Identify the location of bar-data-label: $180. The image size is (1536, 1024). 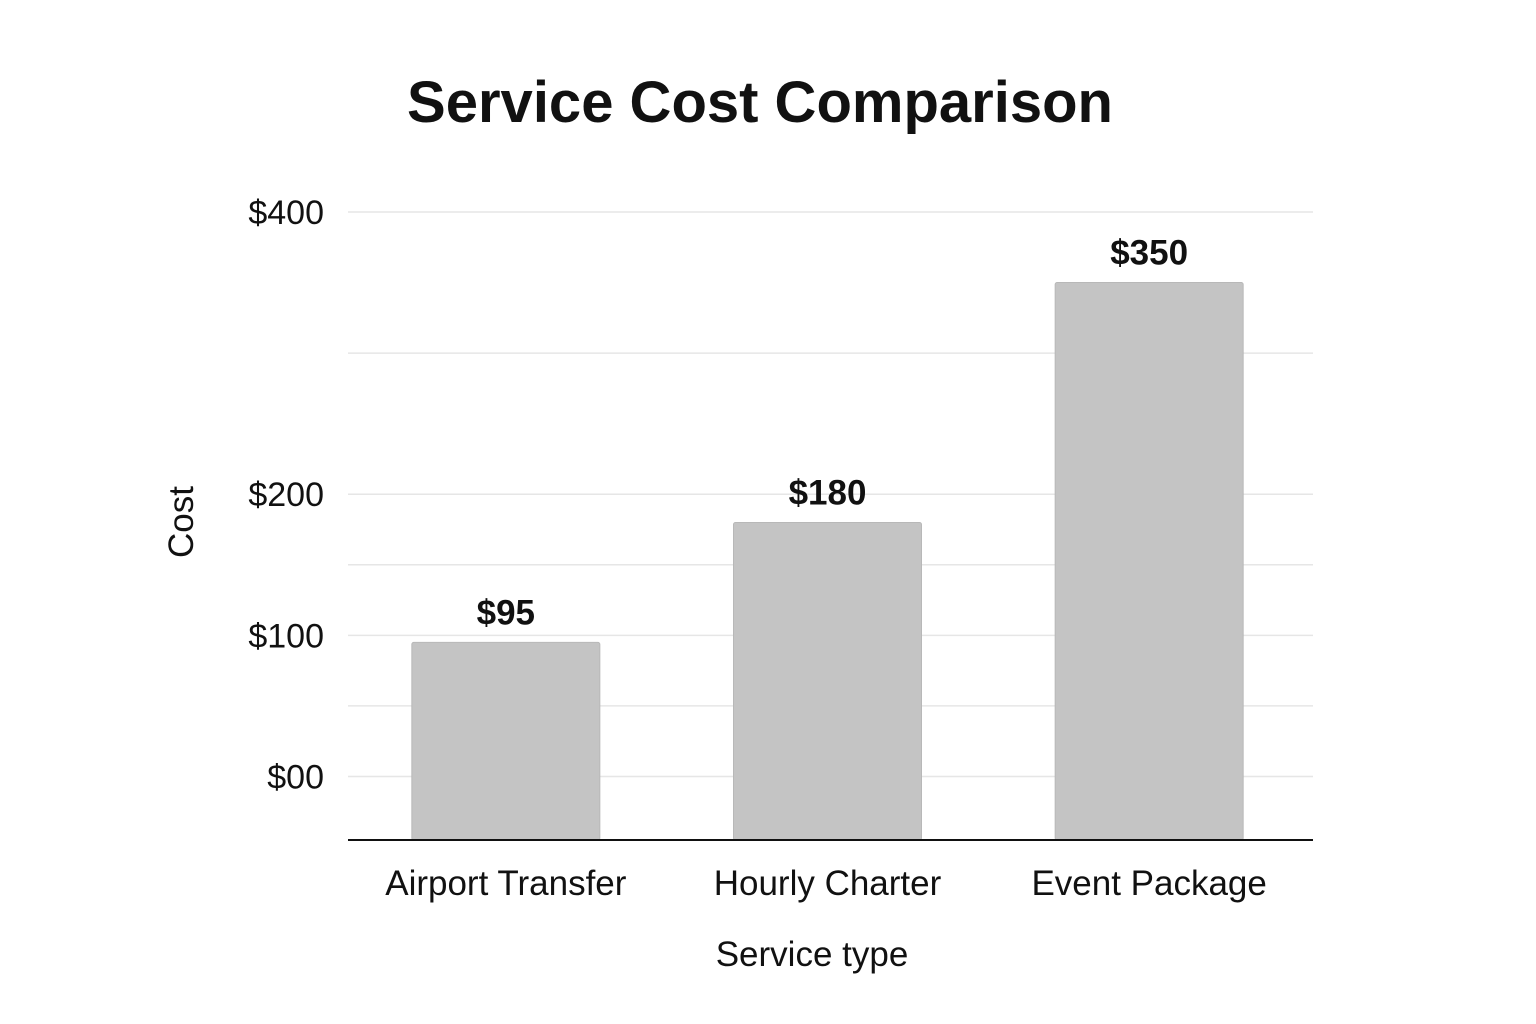
(828, 492).